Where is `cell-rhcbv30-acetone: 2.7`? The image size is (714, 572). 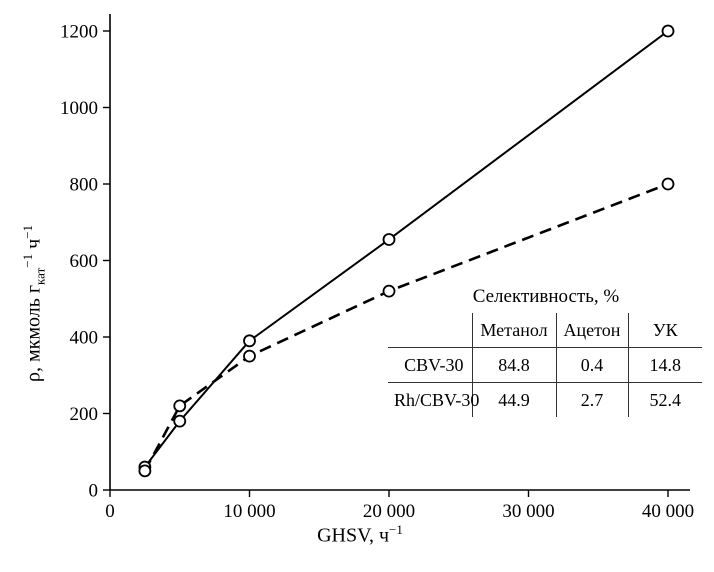 cell-rhcbv30-acetone: 2.7 is located at coordinates (591, 399).